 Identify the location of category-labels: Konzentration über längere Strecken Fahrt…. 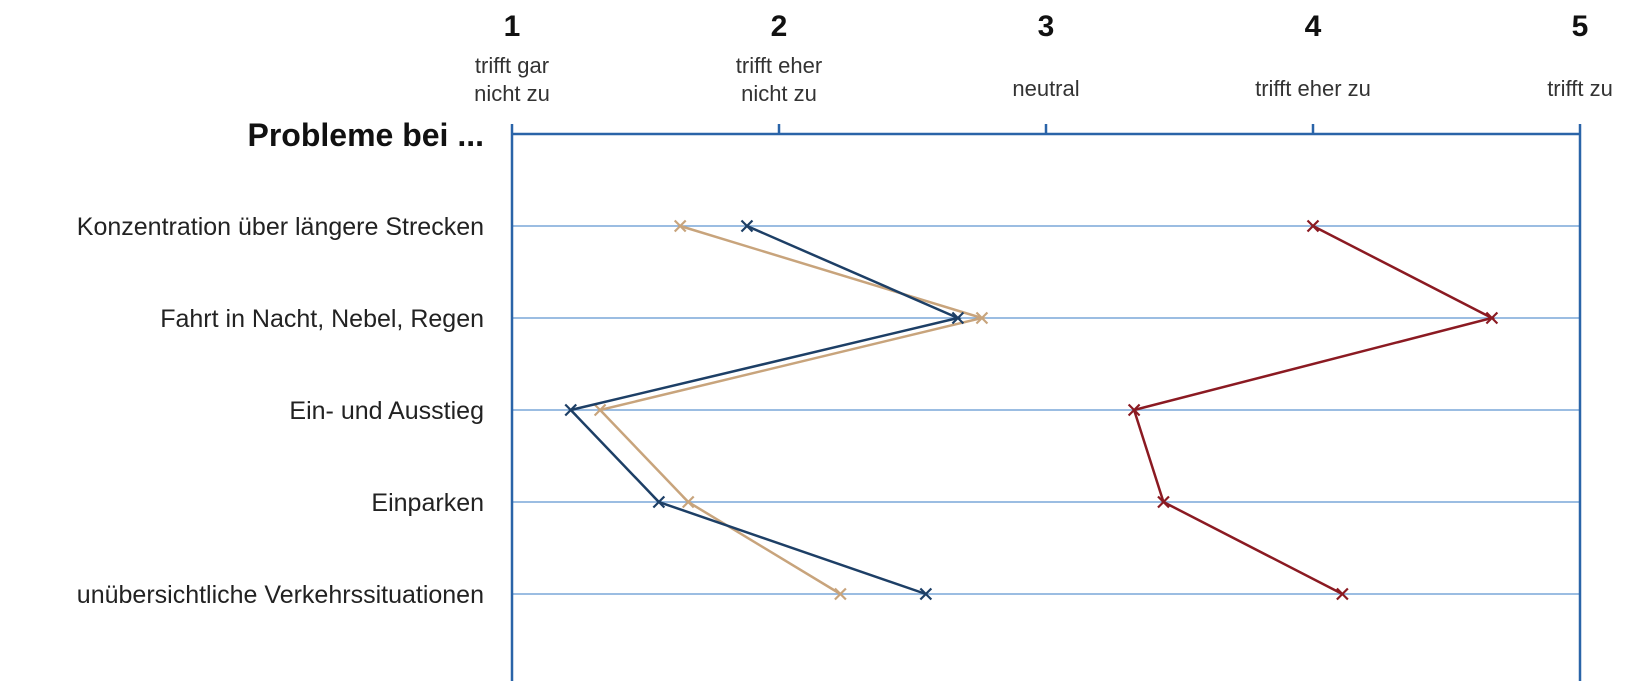
(280, 411).